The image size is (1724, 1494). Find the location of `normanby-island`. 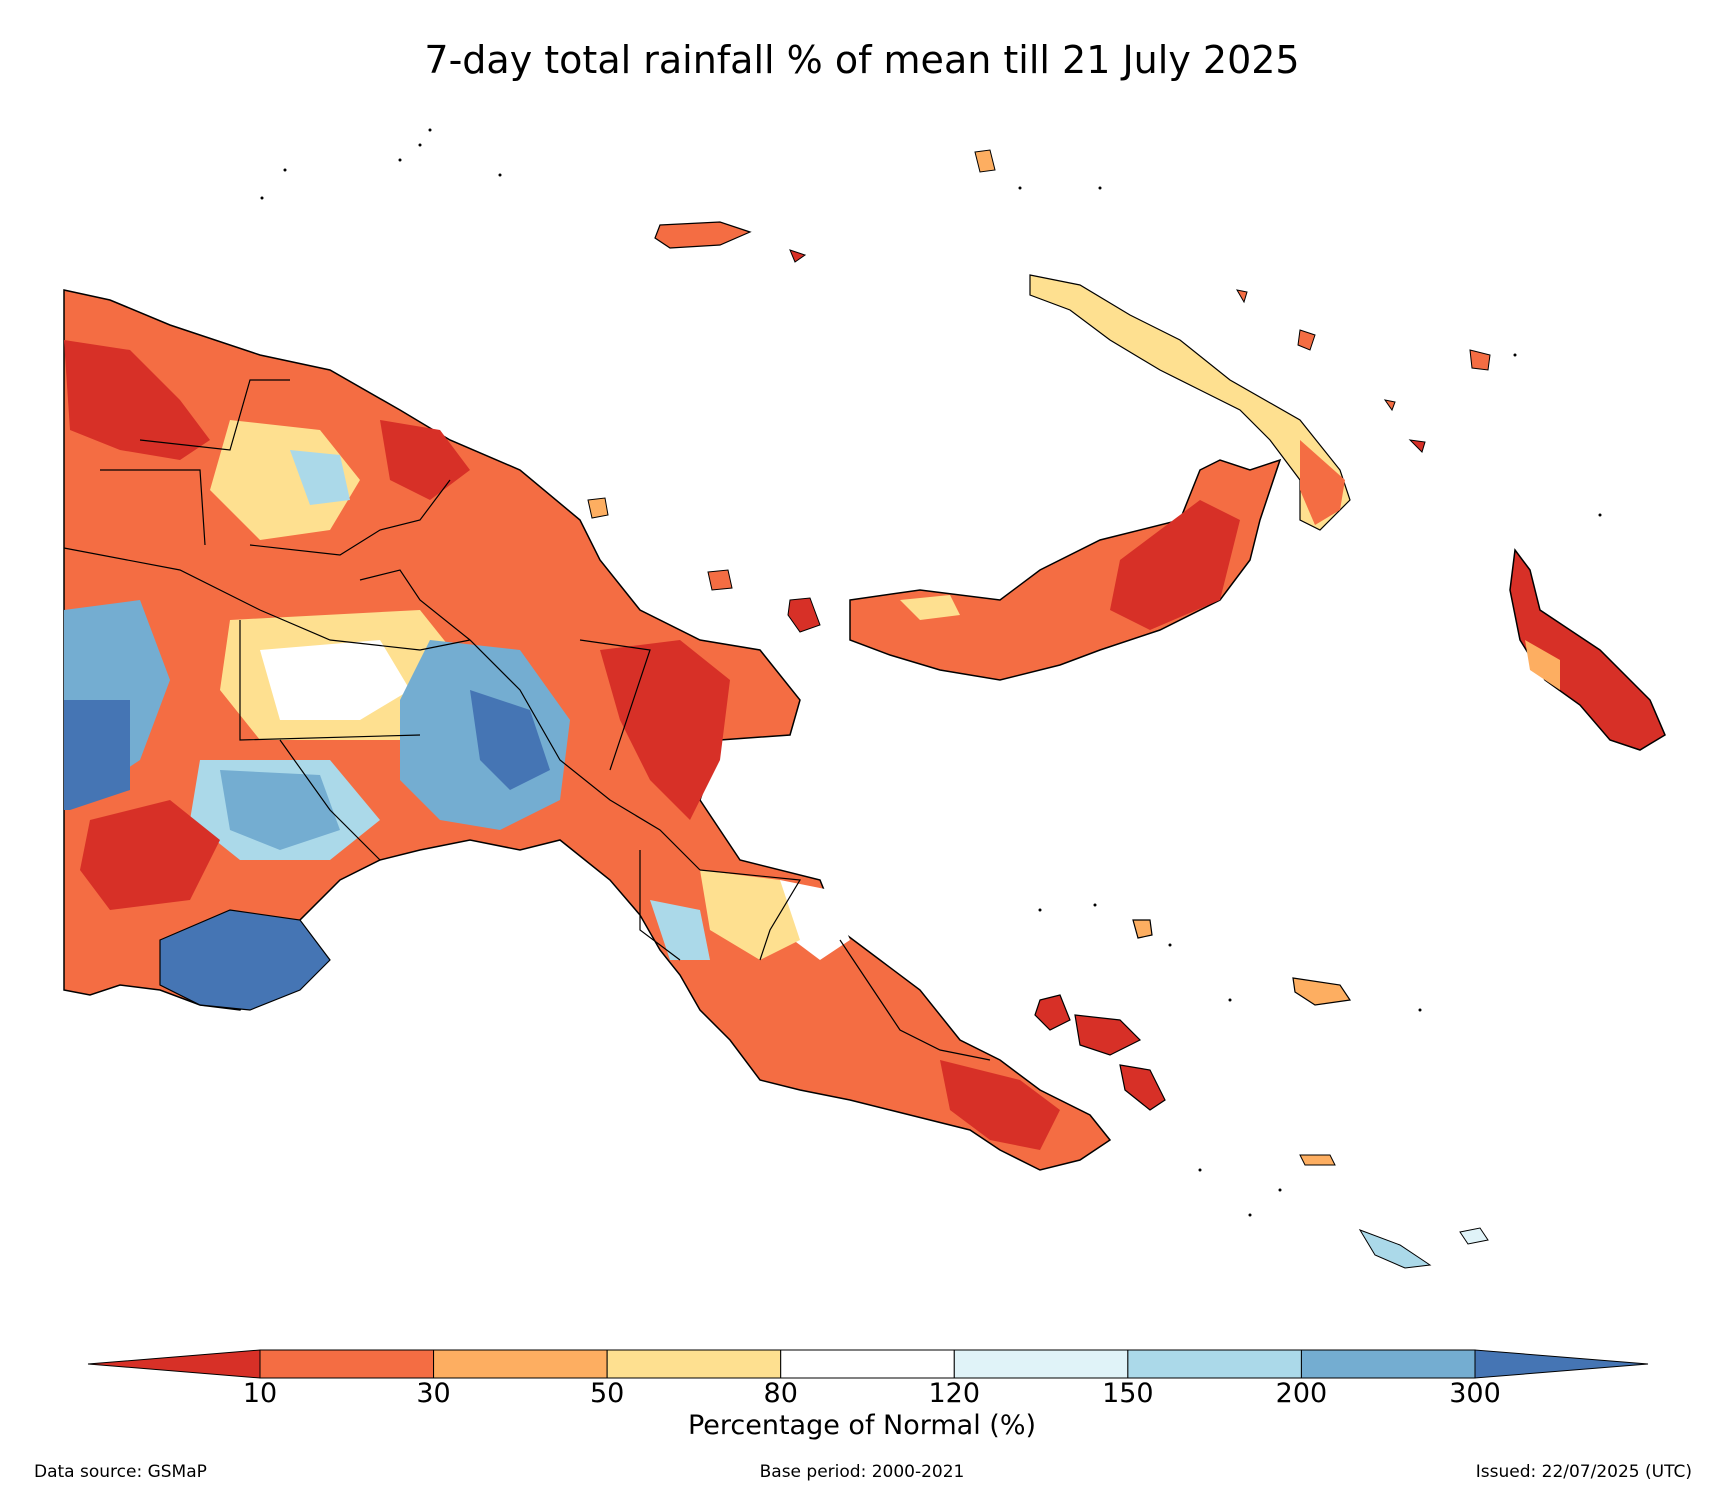

normanby-island is located at coordinates (1142, 1087).